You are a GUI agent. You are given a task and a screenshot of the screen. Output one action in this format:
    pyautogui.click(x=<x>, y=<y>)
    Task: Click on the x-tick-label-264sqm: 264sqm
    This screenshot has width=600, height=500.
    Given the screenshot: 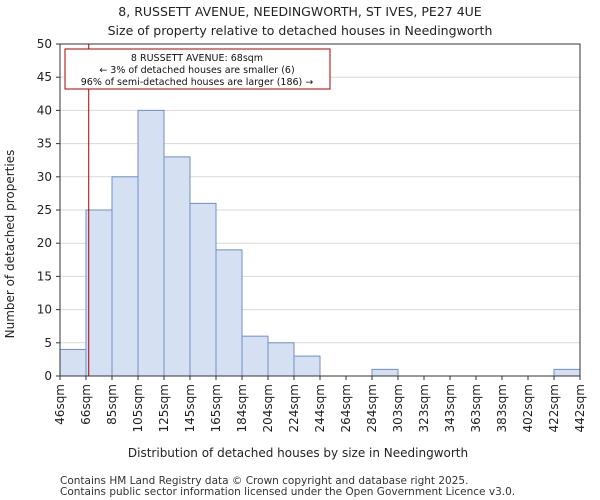 What is the action you would take?
    pyautogui.click(x=346, y=408)
    